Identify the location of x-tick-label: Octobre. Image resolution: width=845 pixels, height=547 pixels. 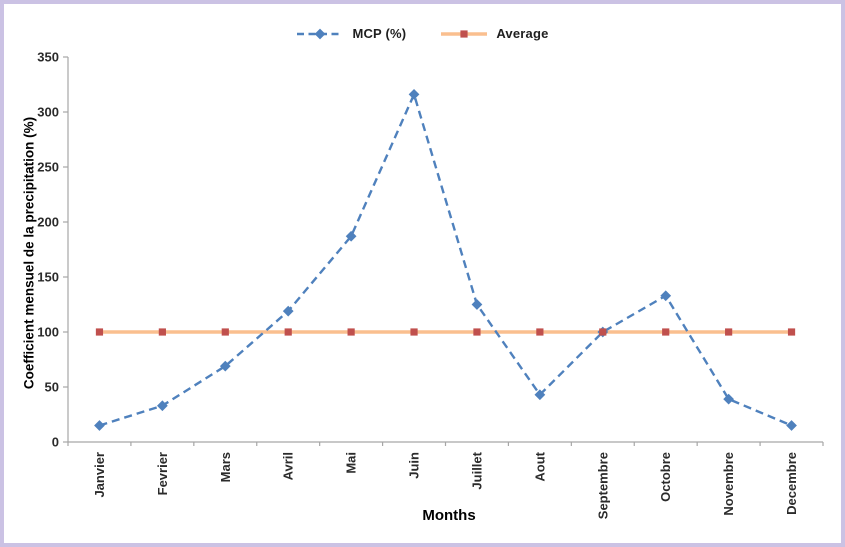
(665, 477).